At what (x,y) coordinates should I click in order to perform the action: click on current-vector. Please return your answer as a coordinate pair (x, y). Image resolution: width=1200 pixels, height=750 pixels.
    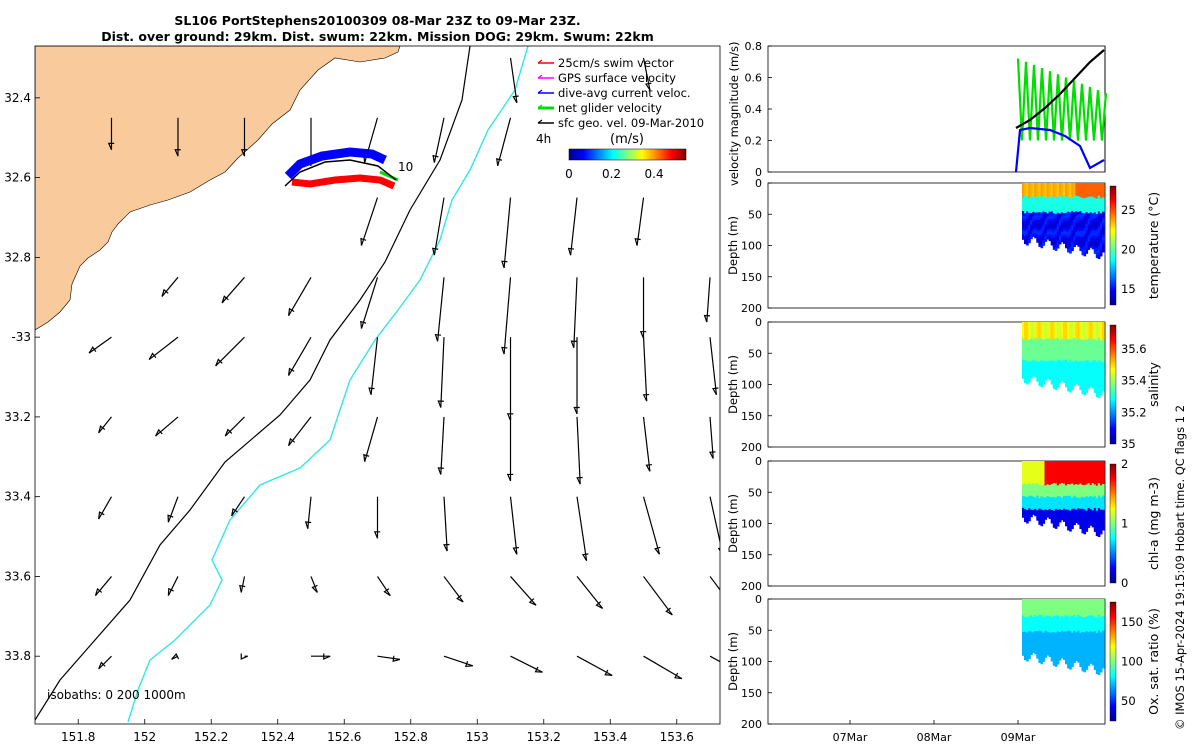
    Looking at the image, I should click on (177, 137).